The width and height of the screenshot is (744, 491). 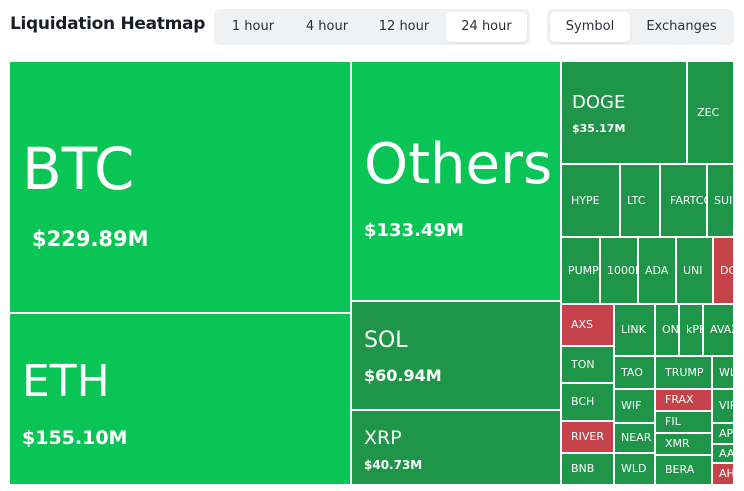 I want to click on tile-label: DOT, so click(x=726, y=270).